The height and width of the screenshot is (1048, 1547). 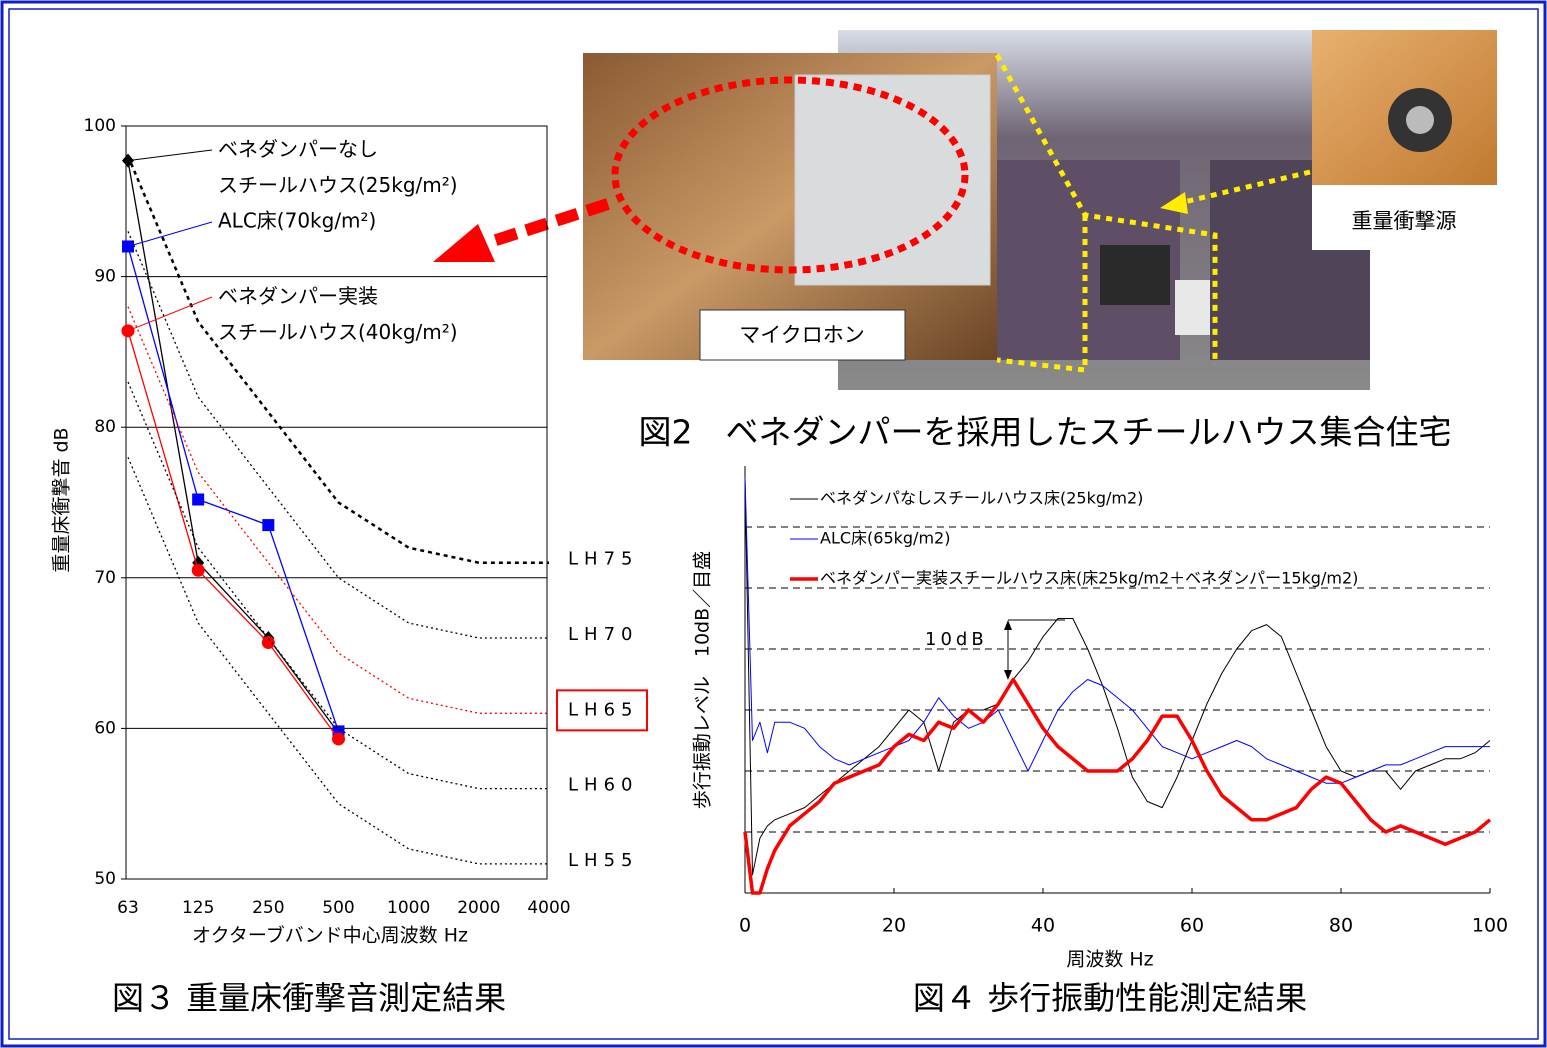 I want to click on x-tick-label: 100, so click(x=1490, y=926).